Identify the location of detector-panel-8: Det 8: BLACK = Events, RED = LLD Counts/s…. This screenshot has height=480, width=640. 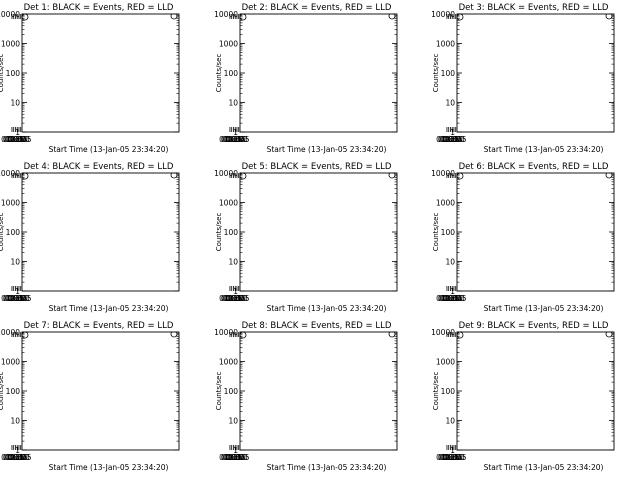
(306, 396).